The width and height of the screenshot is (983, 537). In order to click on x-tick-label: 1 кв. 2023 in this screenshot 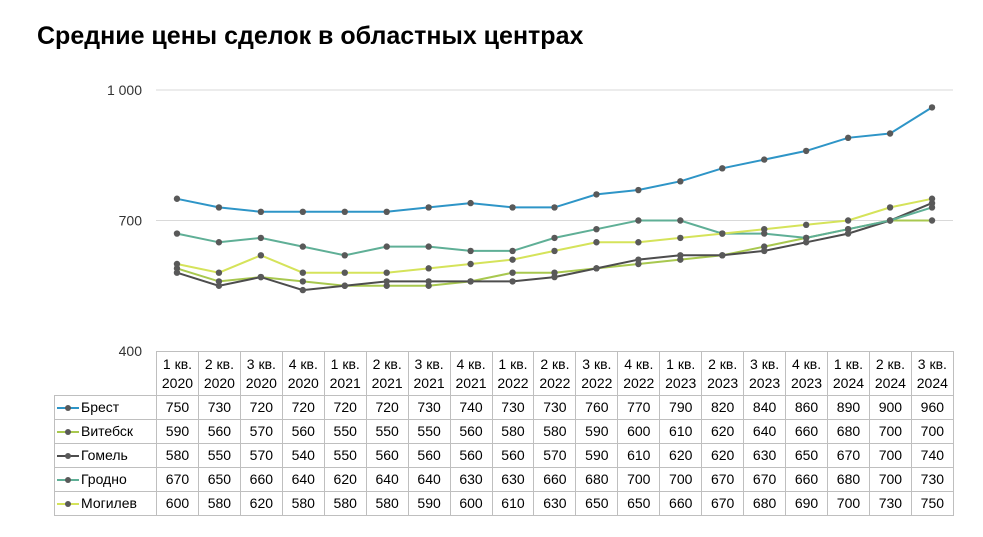, I will do `click(681, 373)`.